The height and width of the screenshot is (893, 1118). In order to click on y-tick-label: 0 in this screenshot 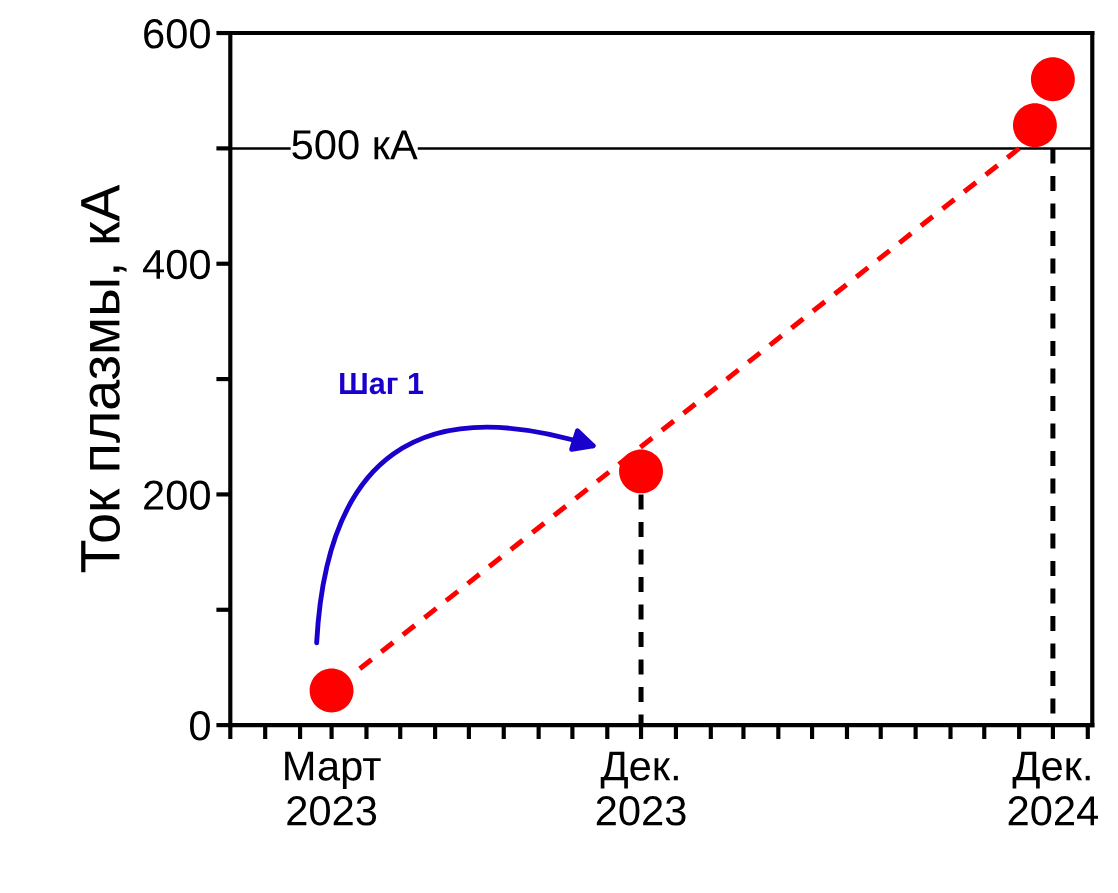, I will do `click(200, 726)`.